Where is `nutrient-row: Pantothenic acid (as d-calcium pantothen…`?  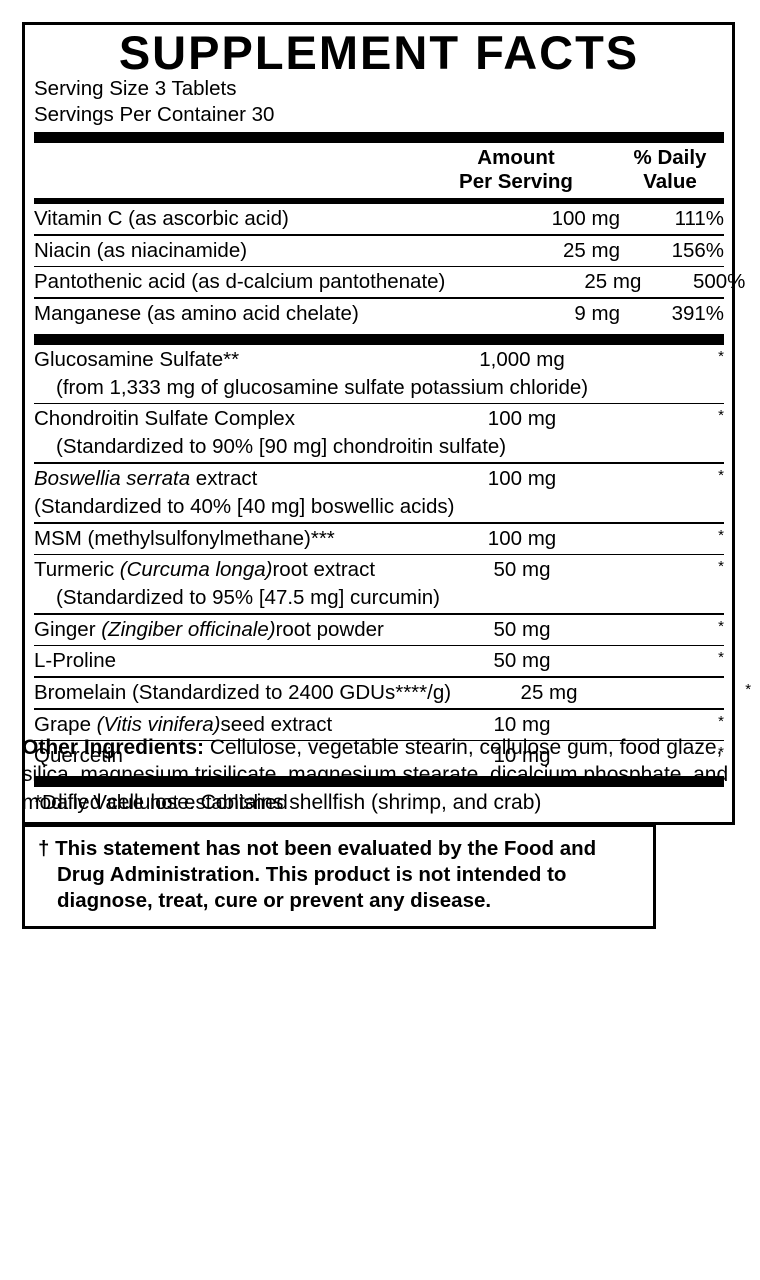 nutrient-row: Pantothenic acid (as d-calcium pantothen… is located at coordinates (389, 282).